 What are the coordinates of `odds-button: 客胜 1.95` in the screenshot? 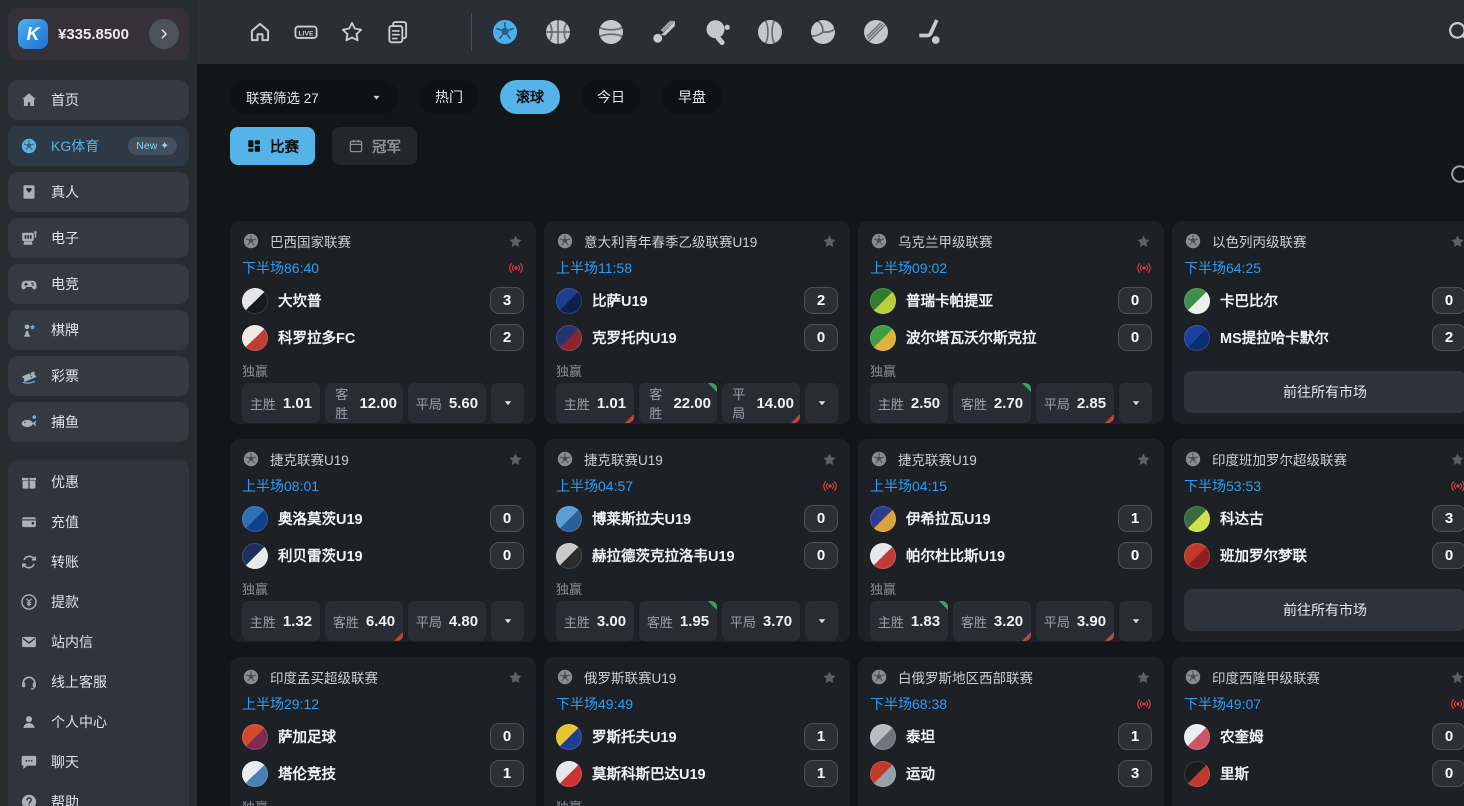 It's located at (678, 621).